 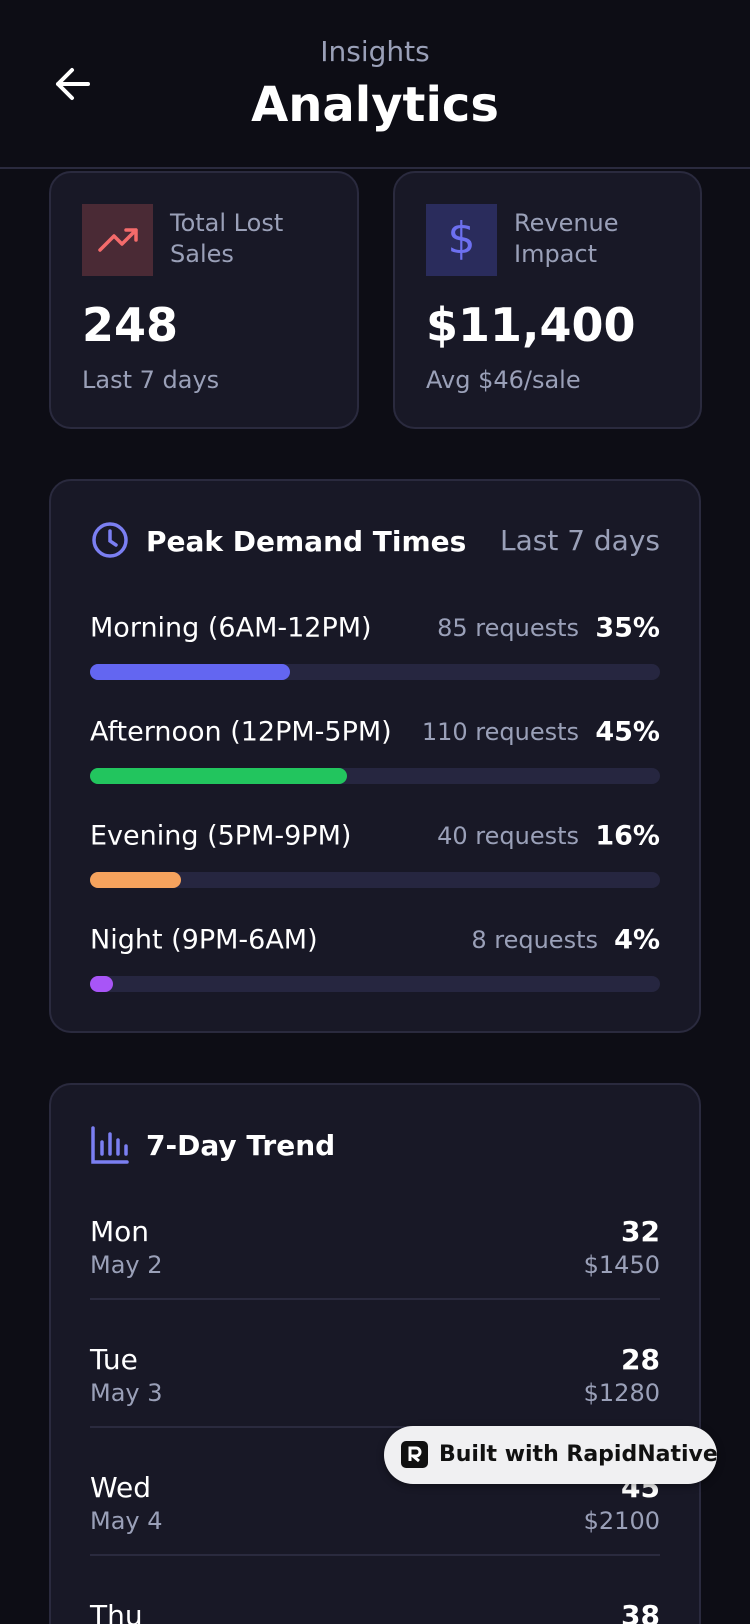 What do you see at coordinates (637, 940) in the screenshot?
I see `period-percent: 4%` at bounding box center [637, 940].